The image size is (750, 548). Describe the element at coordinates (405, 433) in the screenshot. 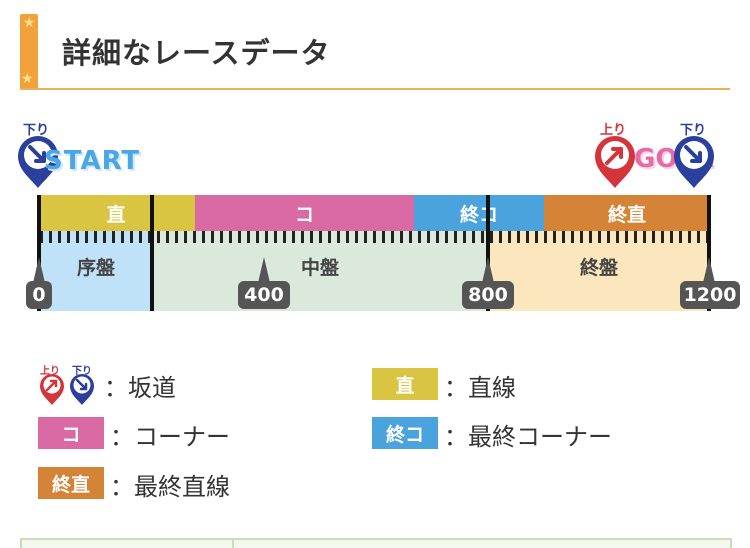

I see `legend-final-corner-badge: 終コ` at that location.